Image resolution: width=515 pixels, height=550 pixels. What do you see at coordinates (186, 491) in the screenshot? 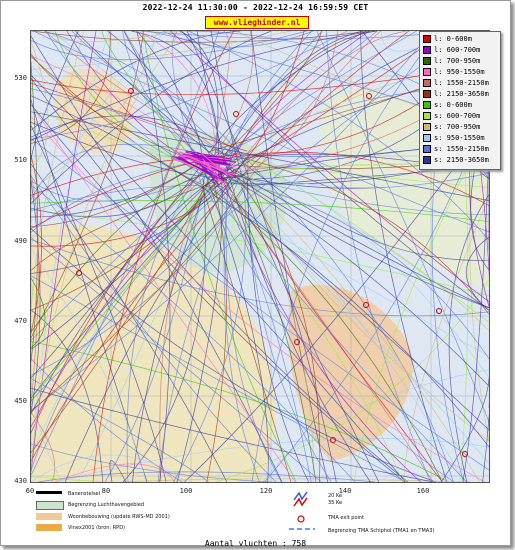
I see `x-tick-label: 100` at bounding box center [186, 491].